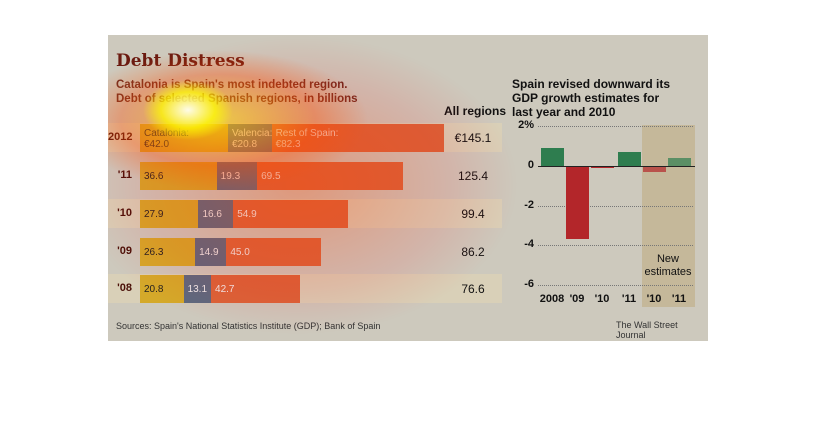 The width and height of the screenshot is (816, 436). What do you see at coordinates (679, 299) in the screenshot?
I see `x-tick-label: '11` at bounding box center [679, 299].